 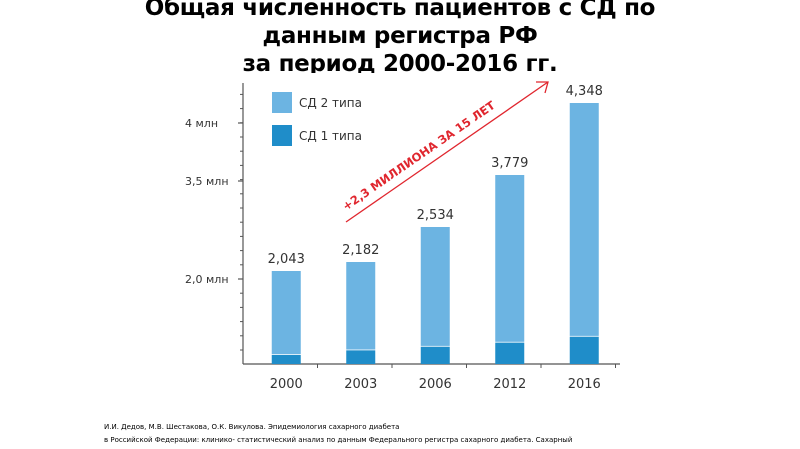 What do you see at coordinates (360, 384) in the screenshot?
I see `x-tick-label: 2003` at bounding box center [360, 384].